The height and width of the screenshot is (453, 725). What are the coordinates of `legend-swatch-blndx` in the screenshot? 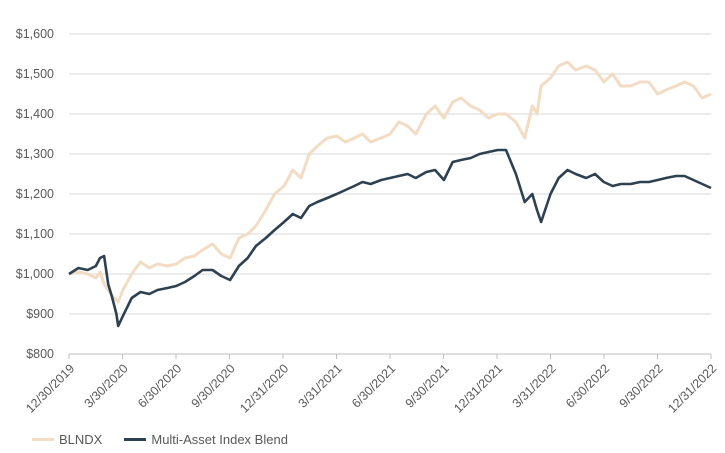 It's located at (43, 439).